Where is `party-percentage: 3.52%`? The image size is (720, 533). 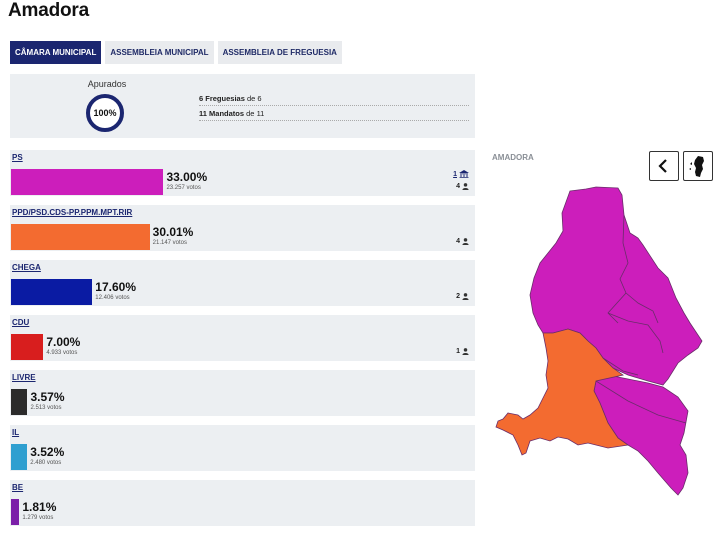 party-percentage: 3.52% is located at coordinates (47, 452).